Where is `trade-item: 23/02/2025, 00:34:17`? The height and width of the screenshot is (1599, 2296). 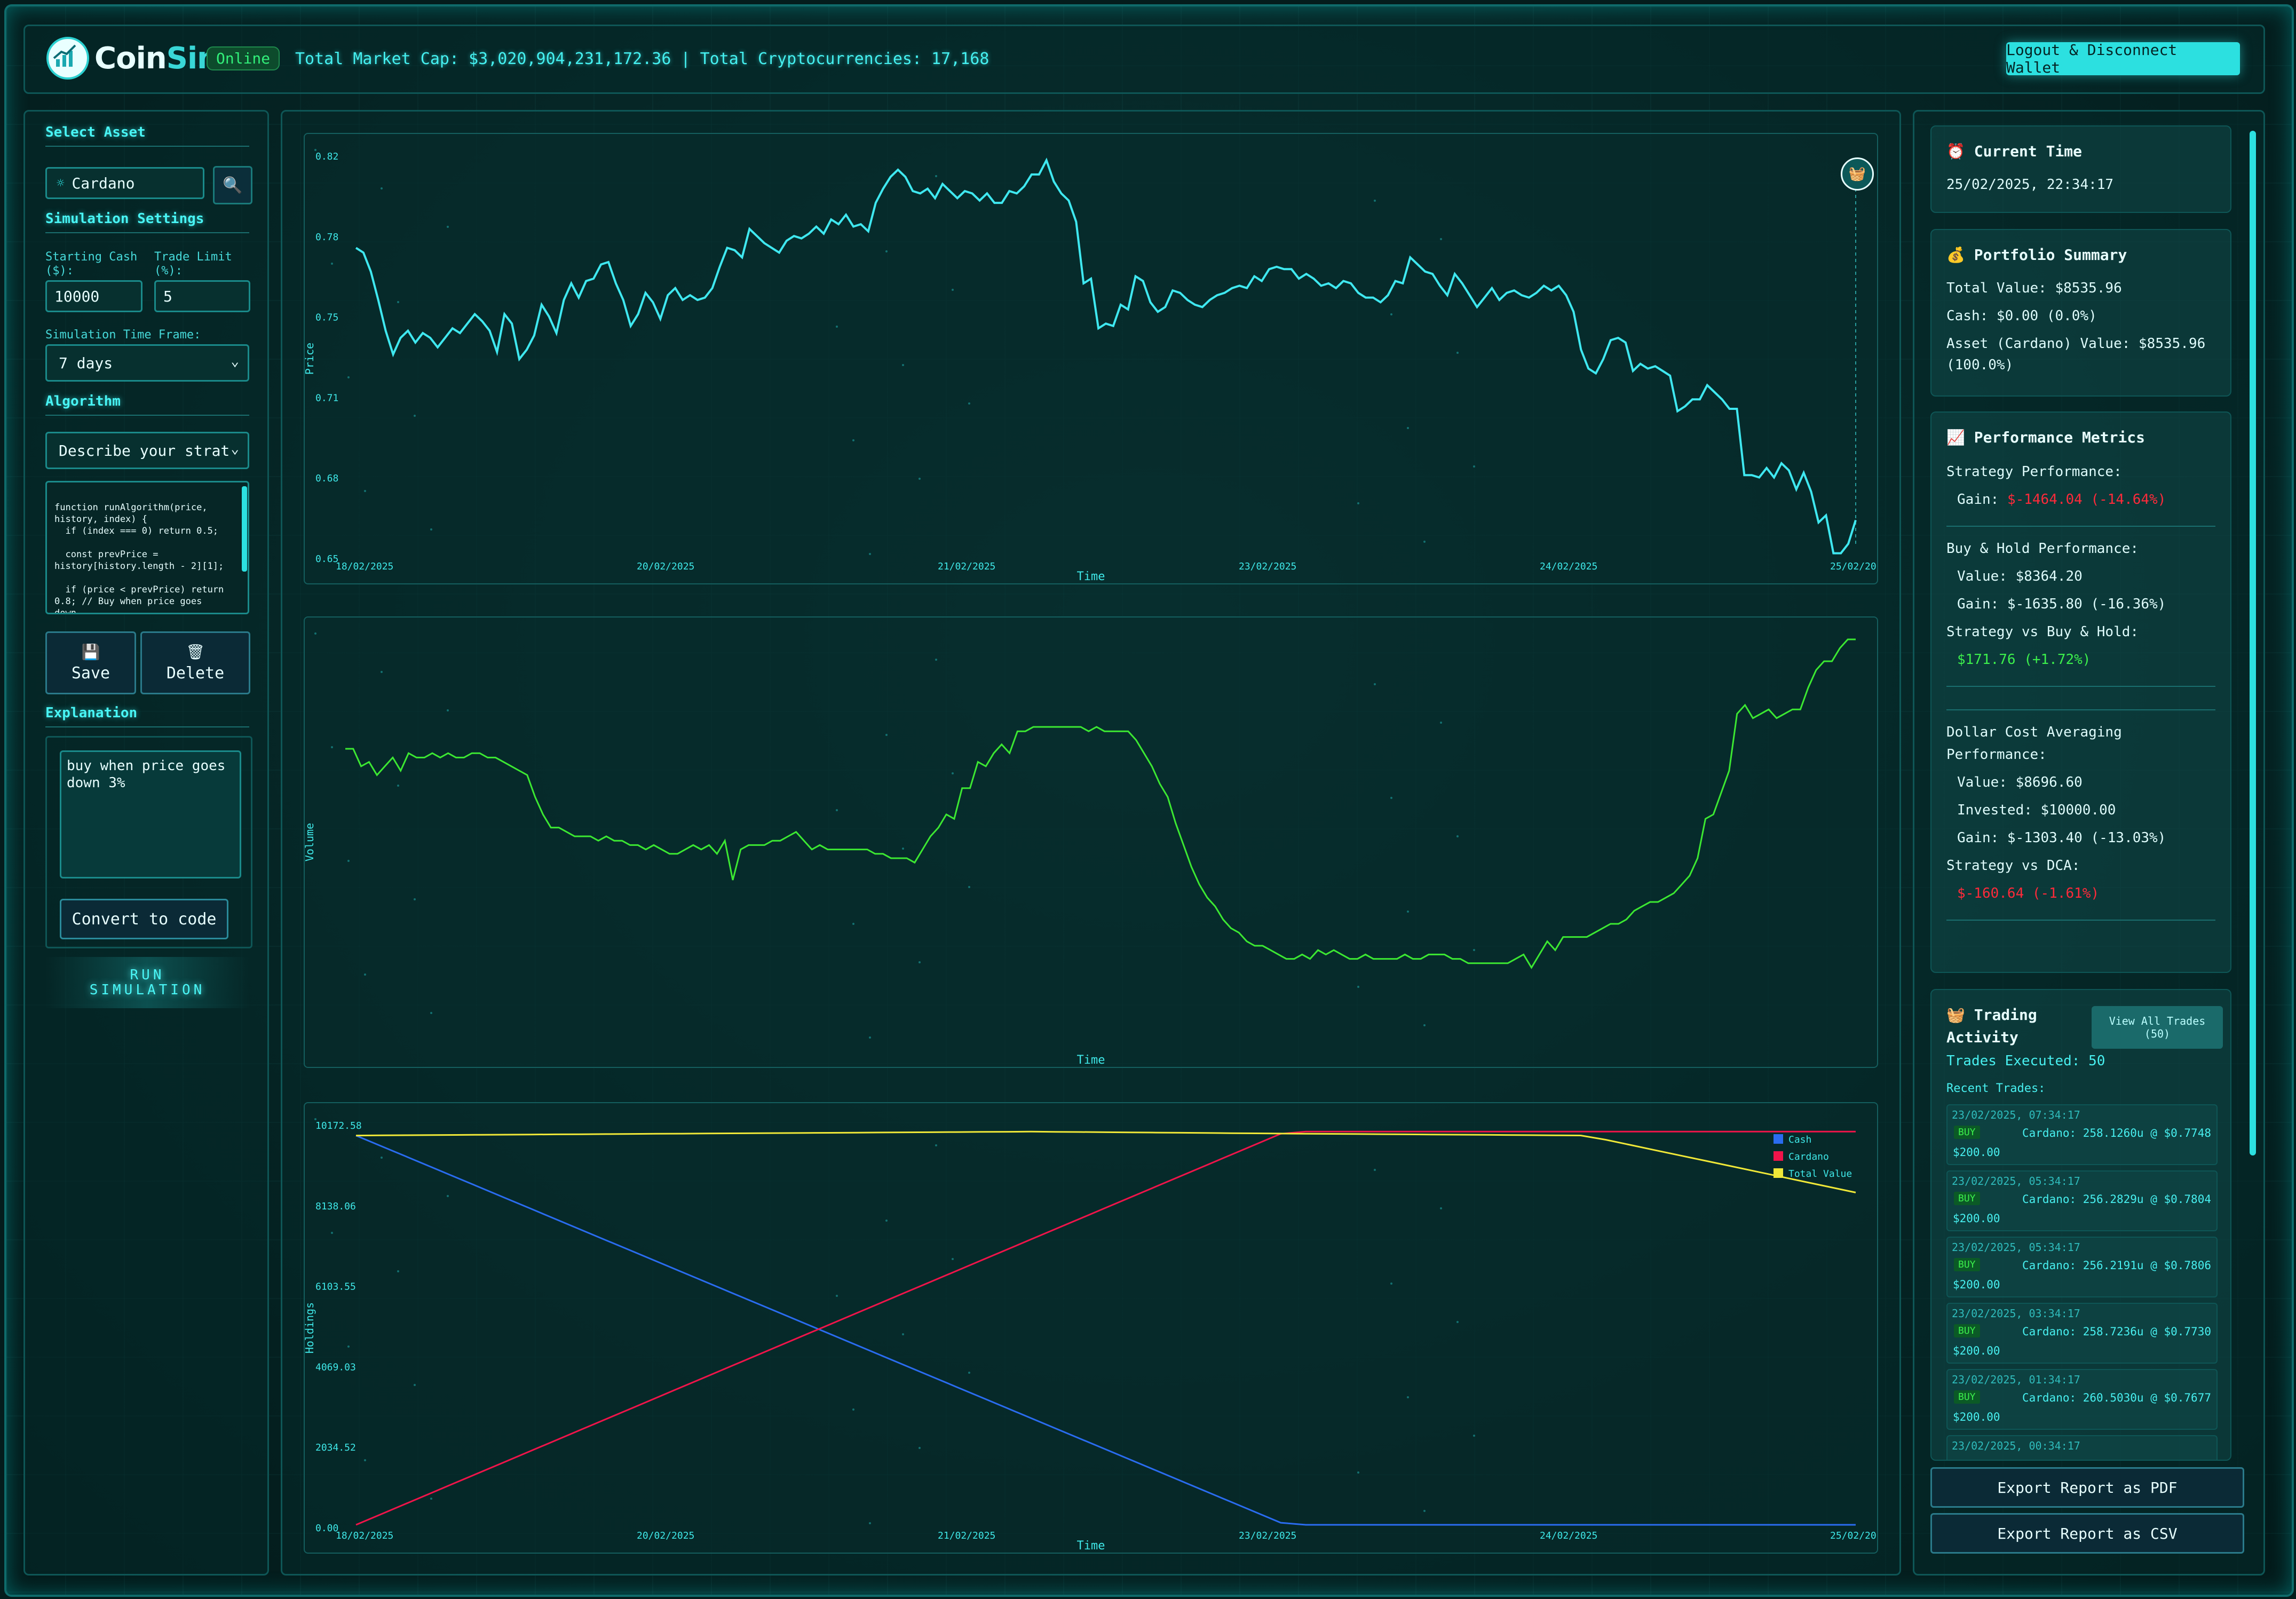
trade-item: 23/02/2025, 00:34:17 is located at coordinates (2082, 1447).